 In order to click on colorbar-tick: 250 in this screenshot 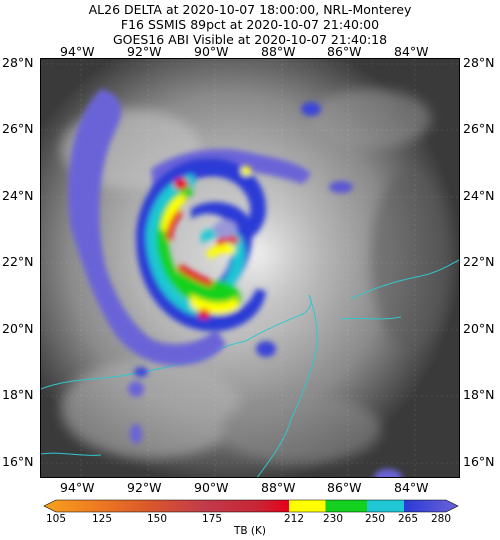, I will do `click(375, 519)`.